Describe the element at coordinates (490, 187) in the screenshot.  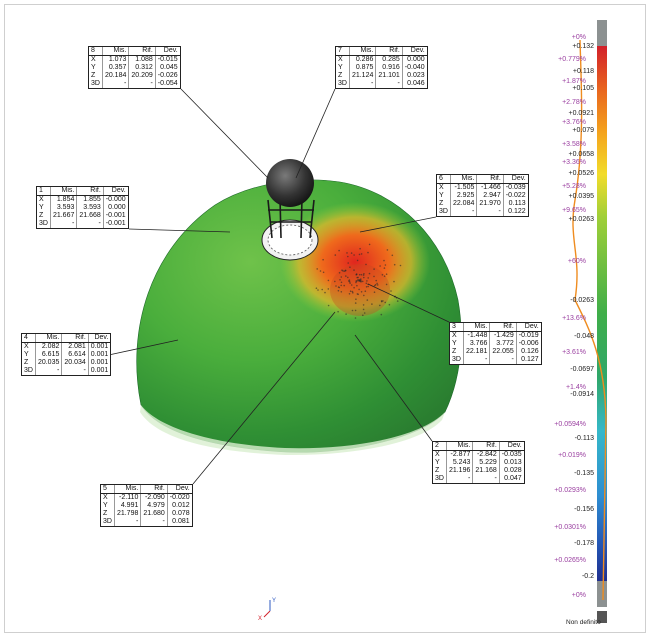
I see `callout-cell: -1.466` at that location.